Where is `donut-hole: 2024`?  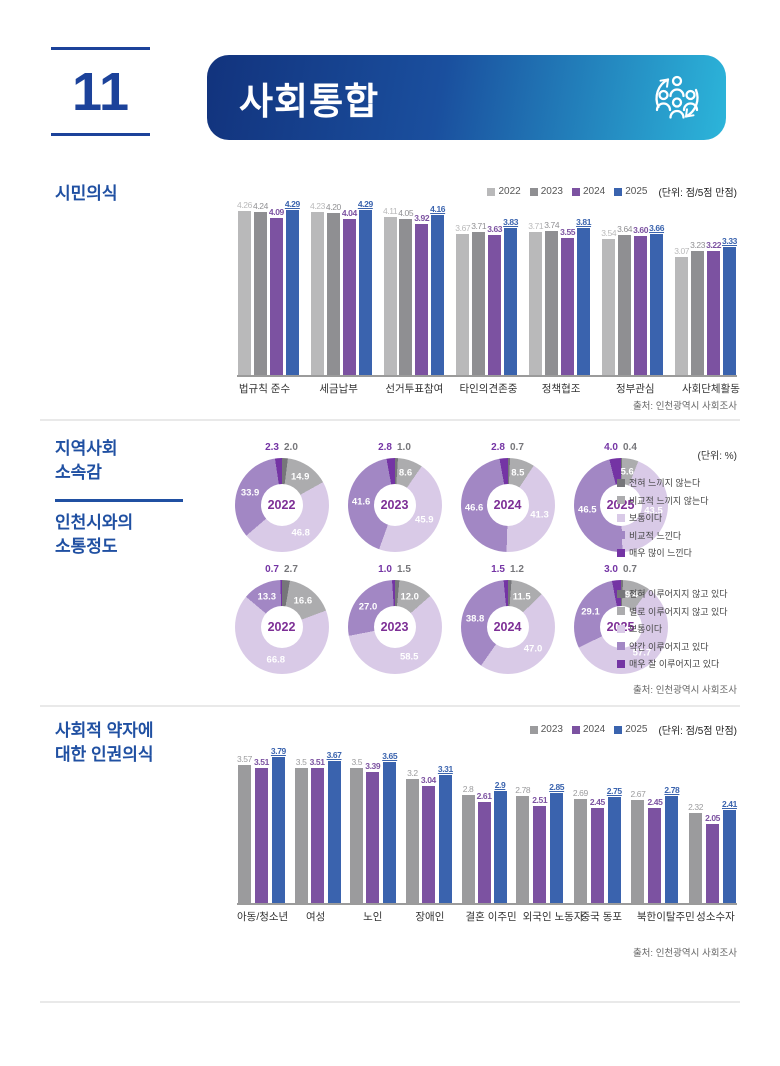 donut-hole: 2024 is located at coordinates (507, 505).